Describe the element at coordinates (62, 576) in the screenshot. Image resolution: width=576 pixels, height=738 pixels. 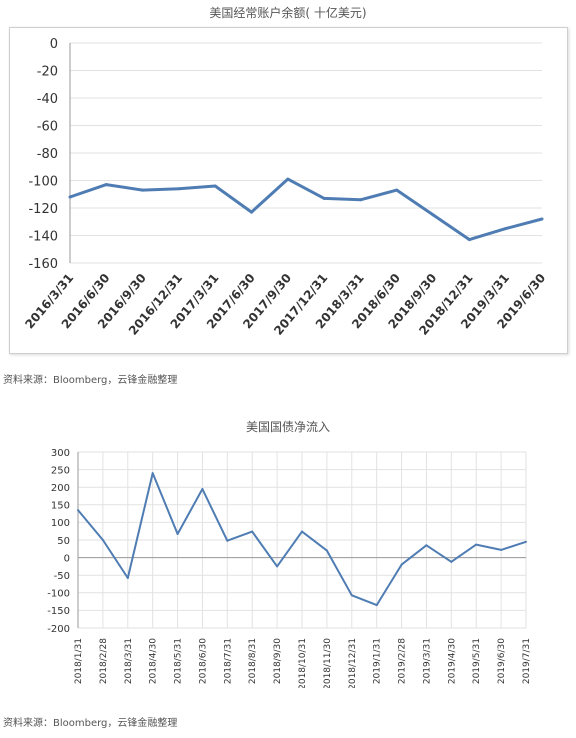
I see `chart2-ytick-label: -50` at that location.